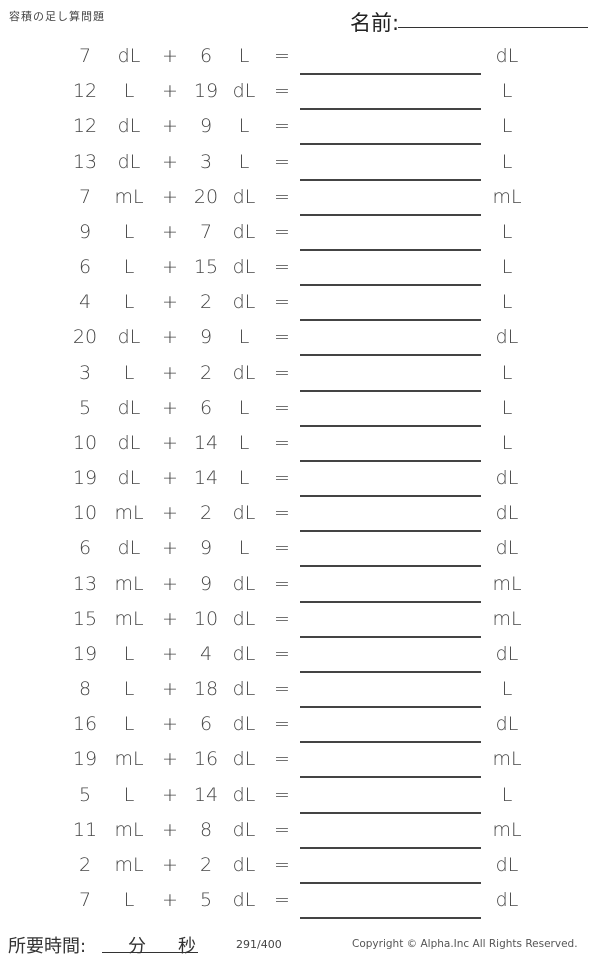 The width and height of the screenshot is (600, 957). I want to click on first-number: 9, so click(85, 231).